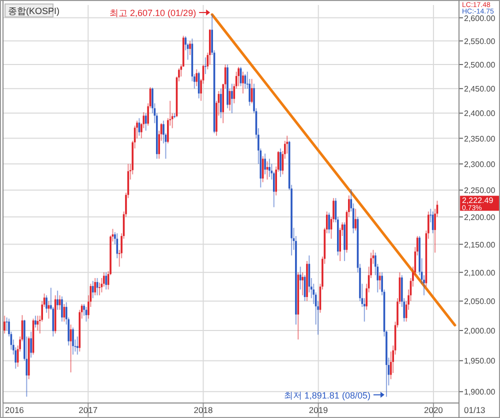 The image size is (500, 418). What do you see at coordinates (480, 18) in the screenshot?
I see `y-tick-label: 2,600.00` at bounding box center [480, 18].